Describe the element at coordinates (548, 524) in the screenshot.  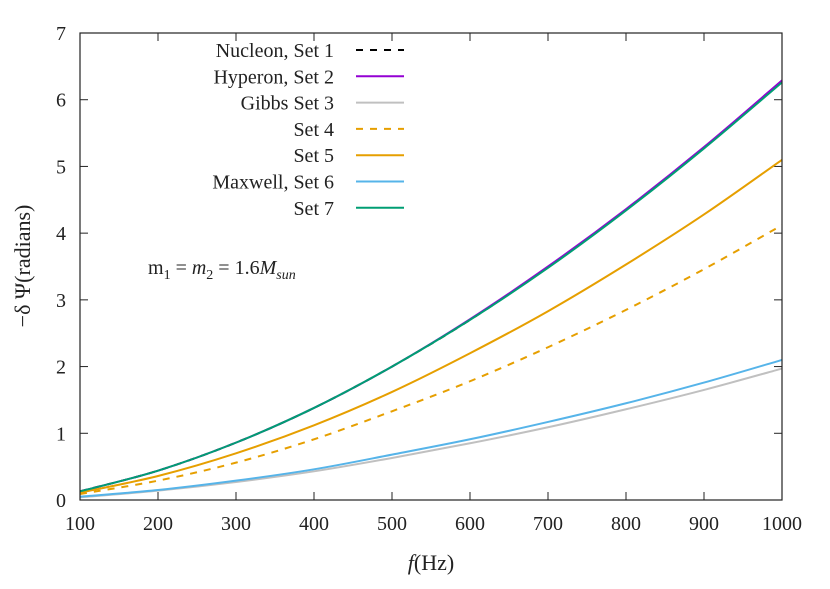
I see `x-tick-label: 700` at that location.